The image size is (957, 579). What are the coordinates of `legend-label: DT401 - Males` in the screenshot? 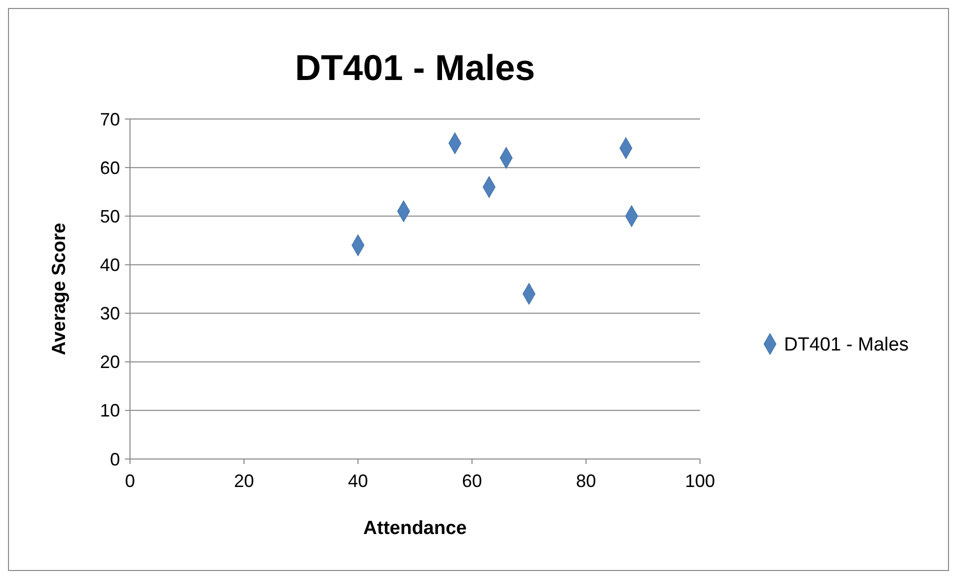 It's located at (846, 345).